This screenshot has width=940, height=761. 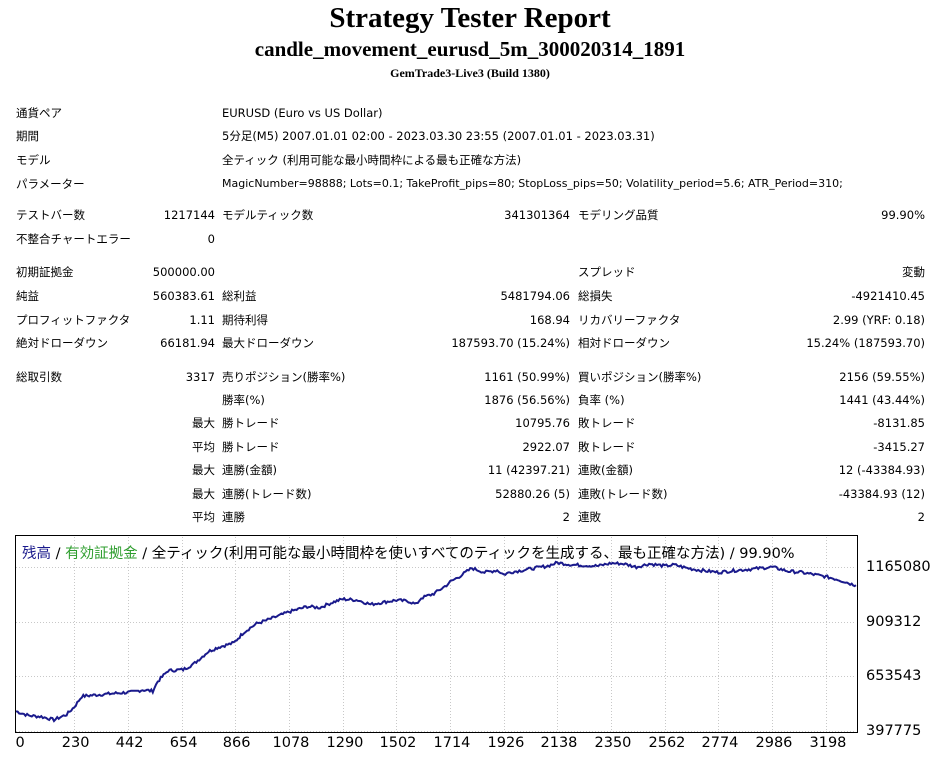 I want to click on stat-label: 総利益, so click(x=239, y=296).